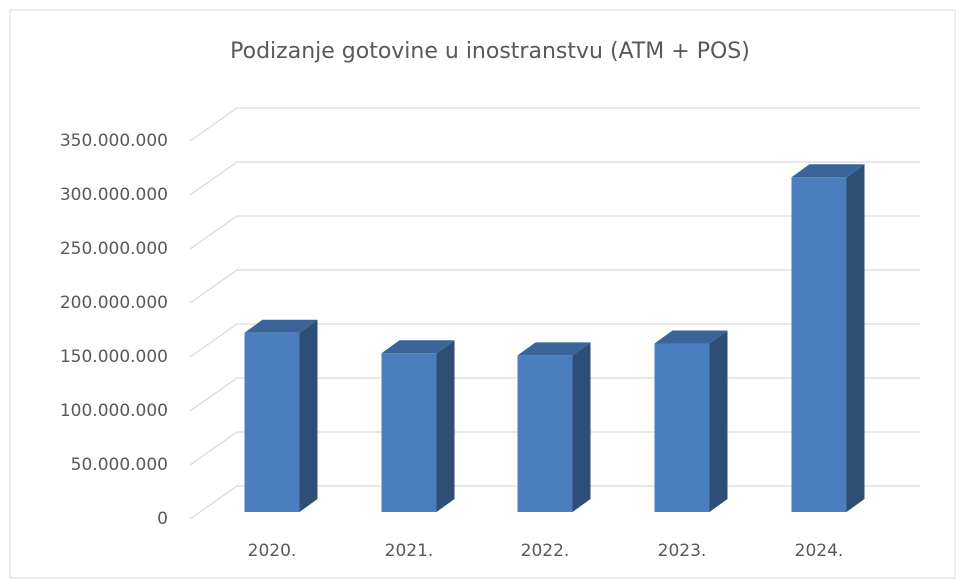 The height and width of the screenshot is (580, 959). What do you see at coordinates (162, 519) in the screenshot?
I see `y-tick-label: 0` at bounding box center [162, 519].